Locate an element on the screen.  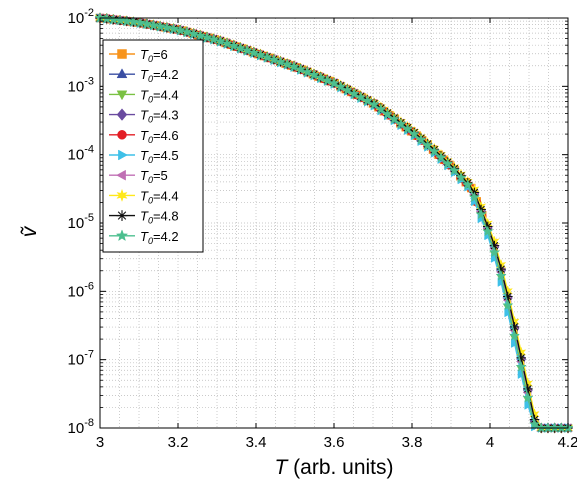
x-tick-label: 4.2 is located at coordinates (567, 442).